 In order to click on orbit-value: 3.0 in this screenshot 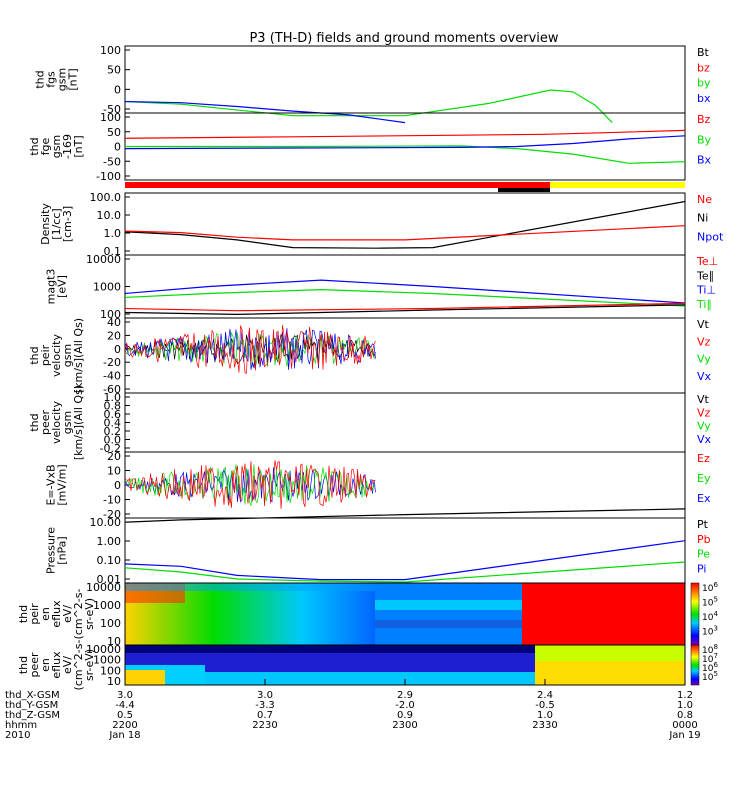, I will do `click(125, 695)`.